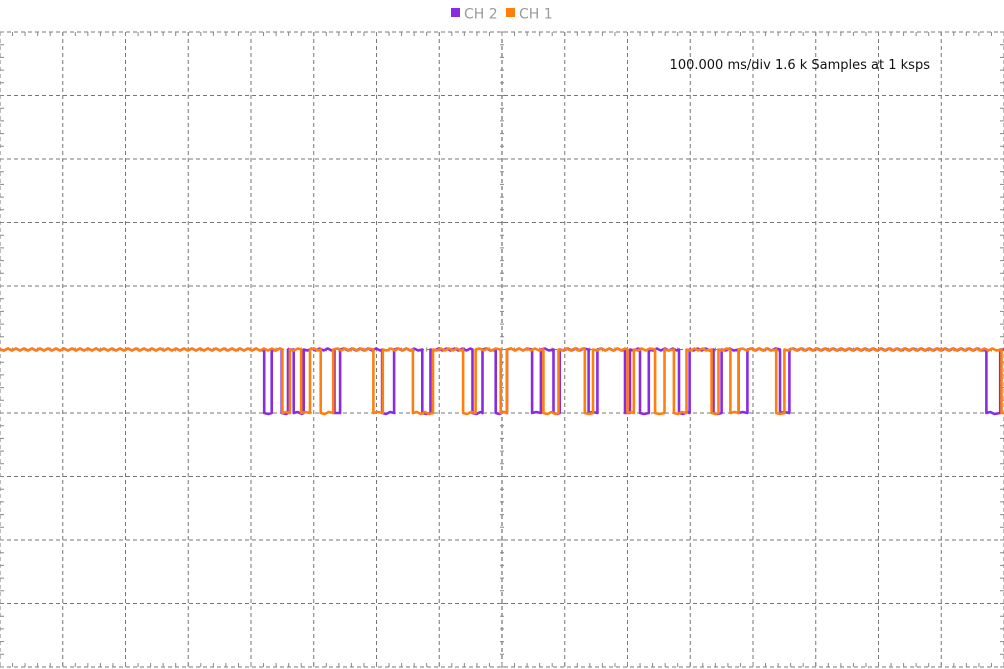 The image size is (1004, 669). I want to click on legend-label-1: CH 2, so click(481, 15).